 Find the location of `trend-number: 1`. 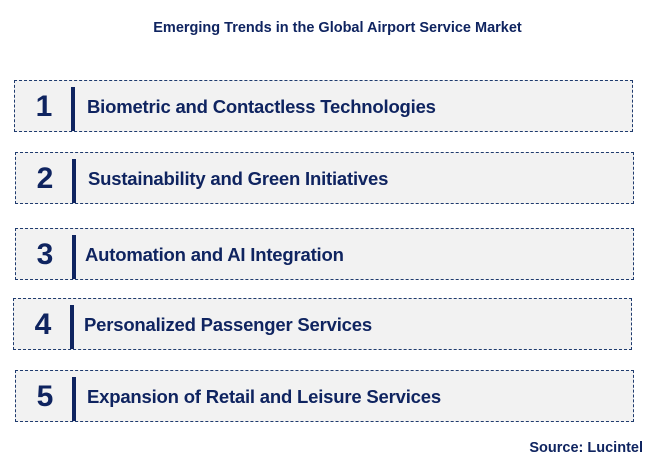

trend-number: 1 is located at coordinates (44, 106).